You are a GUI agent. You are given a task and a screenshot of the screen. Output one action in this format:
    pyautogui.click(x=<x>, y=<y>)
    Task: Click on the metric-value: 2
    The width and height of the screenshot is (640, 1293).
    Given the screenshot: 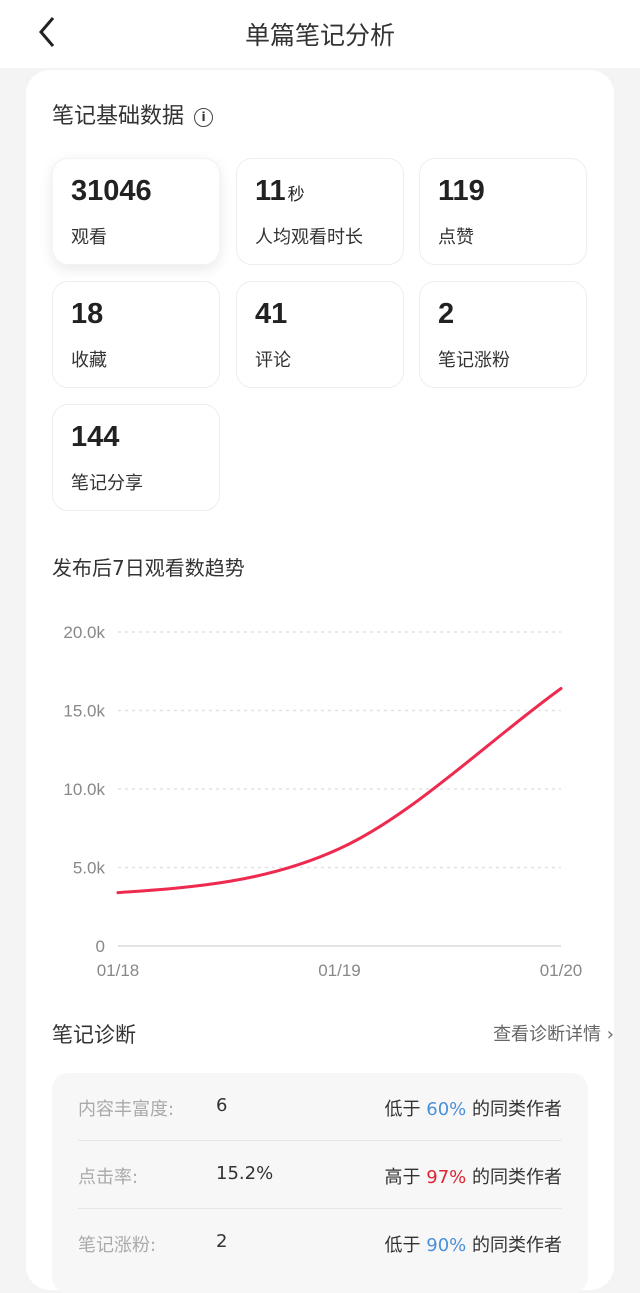 What is the action you would take?
    pyautogui.click(x=222, y=1241)
    